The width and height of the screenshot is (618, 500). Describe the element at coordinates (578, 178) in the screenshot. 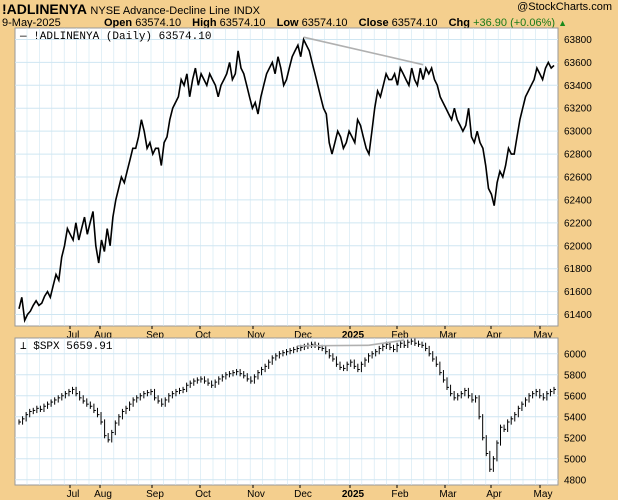

I see `y-tick-label: 62600` at that location.